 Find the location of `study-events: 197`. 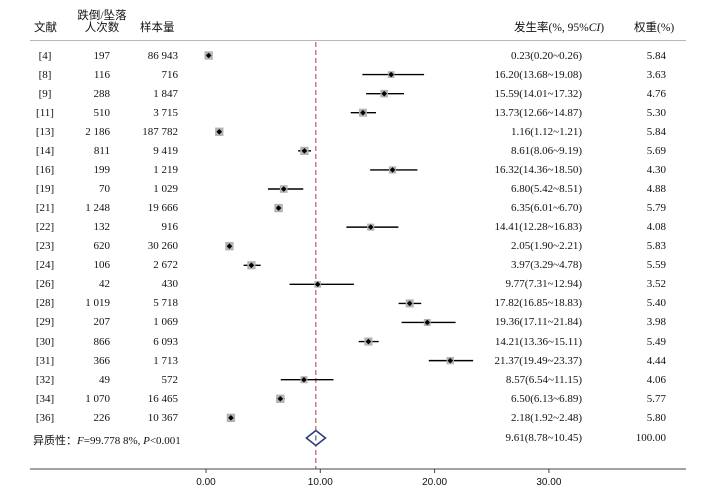

study-events: 197 is located at coordinates (102, 55).